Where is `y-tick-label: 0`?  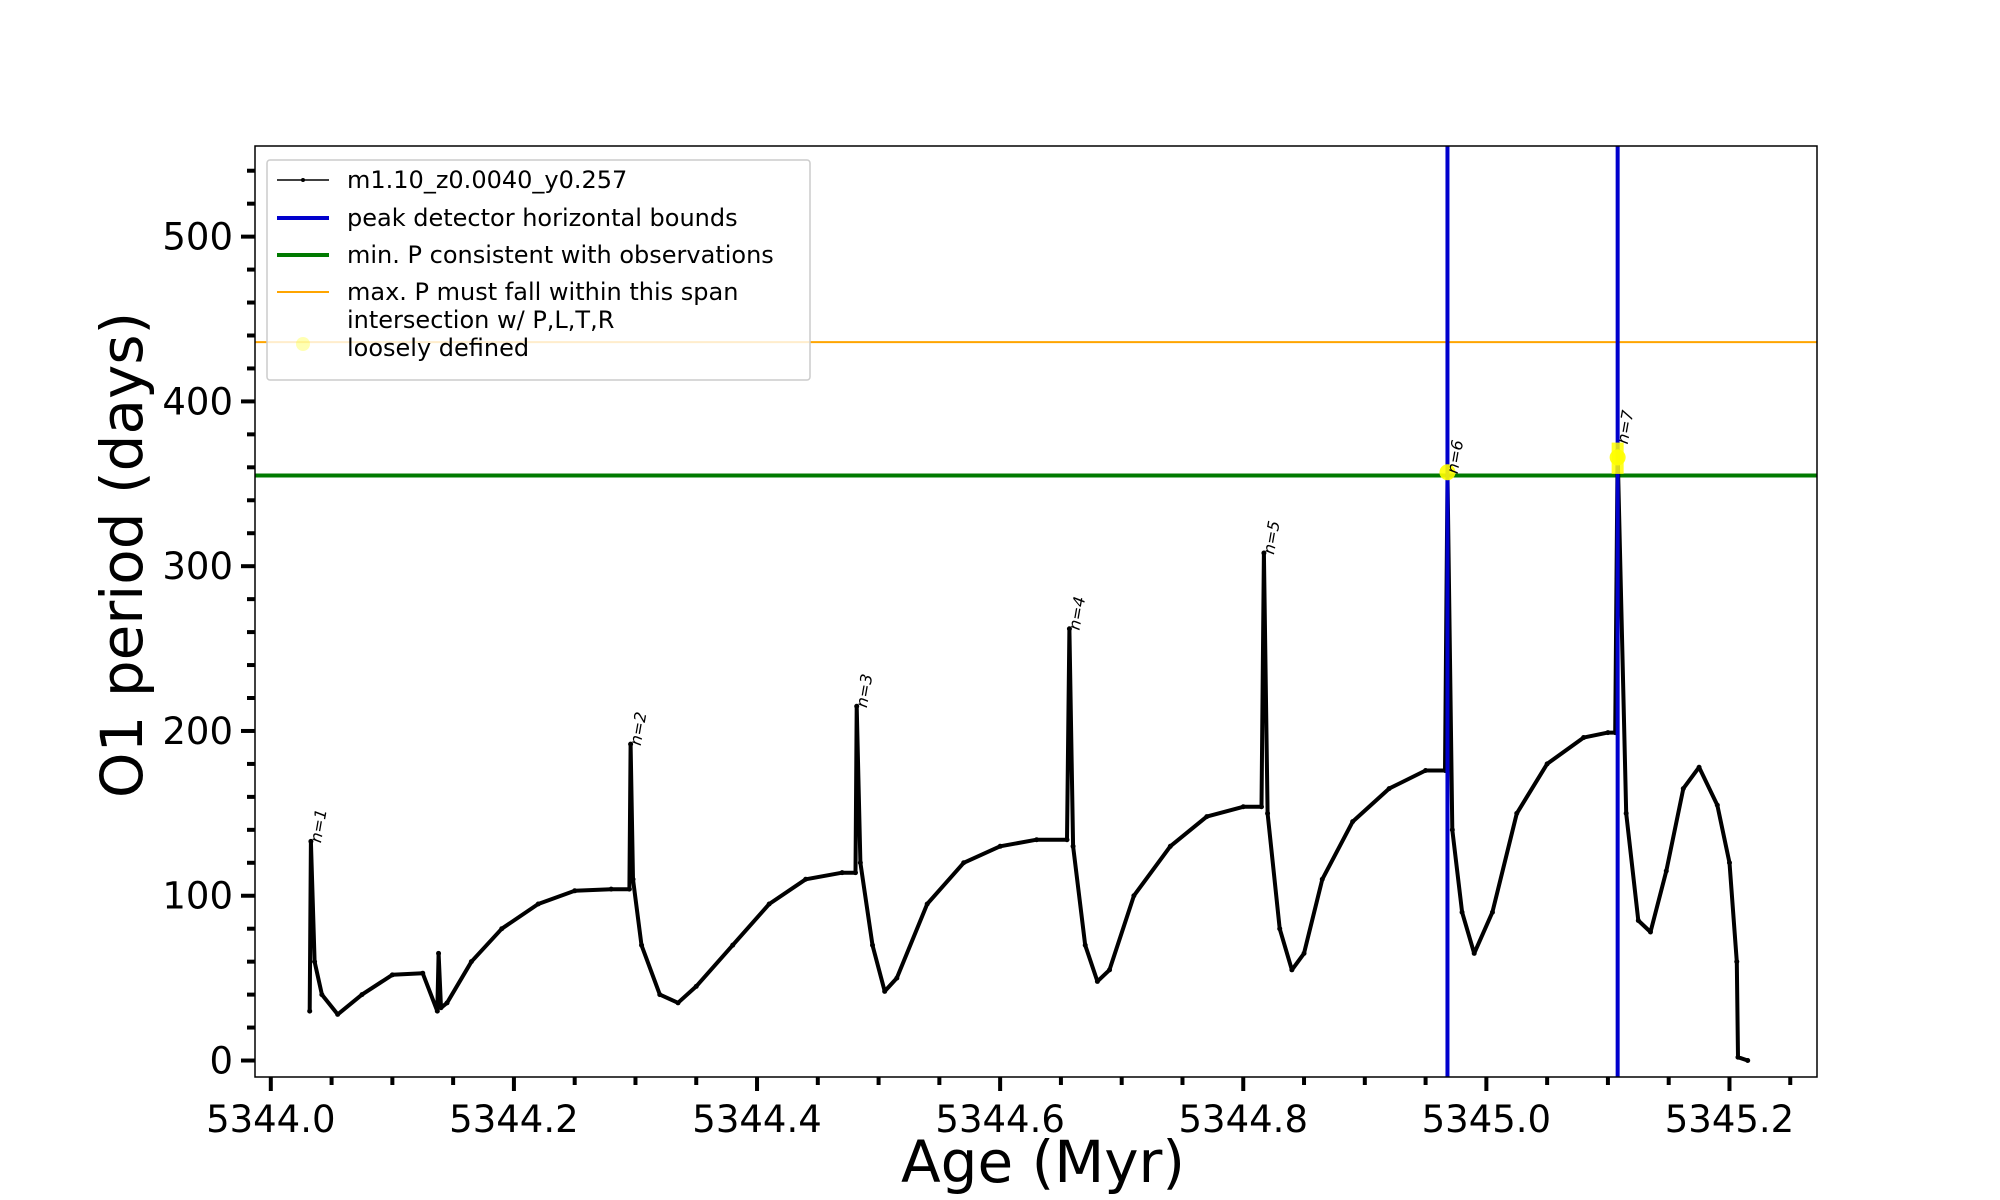
y-tick-label: 0 is located at coordinates (221, 1061).